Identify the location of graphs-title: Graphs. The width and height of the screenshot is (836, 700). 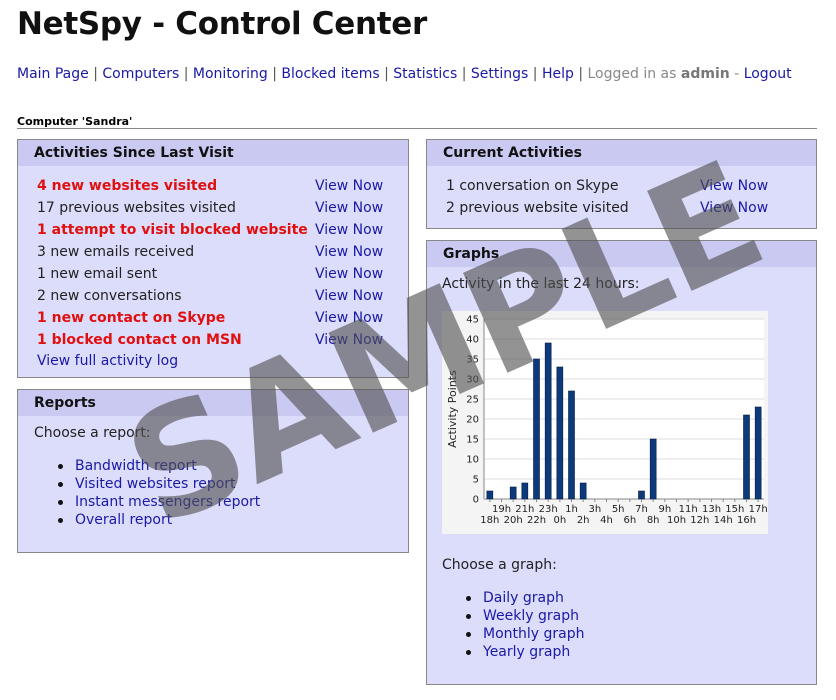
(621, 254).